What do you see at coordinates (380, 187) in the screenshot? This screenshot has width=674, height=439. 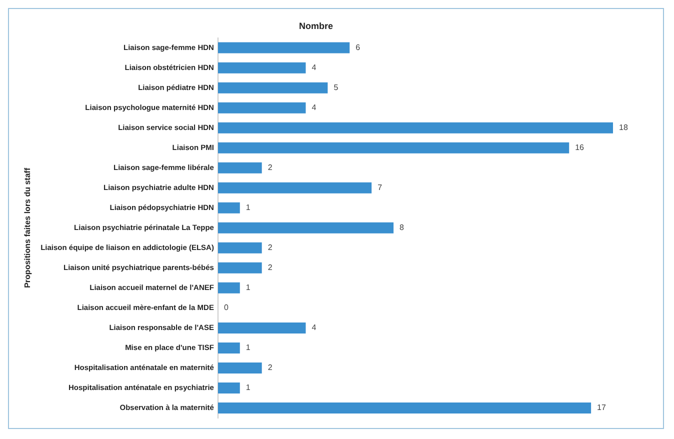 I see `data-label: 7` at bounding box center [380, 187].